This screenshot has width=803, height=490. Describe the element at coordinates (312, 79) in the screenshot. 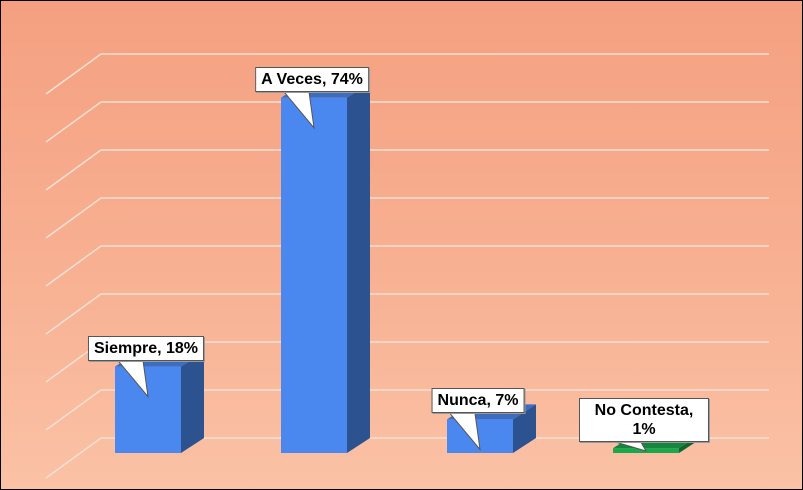

I see `data-label: A Veces, 74%` at that location.